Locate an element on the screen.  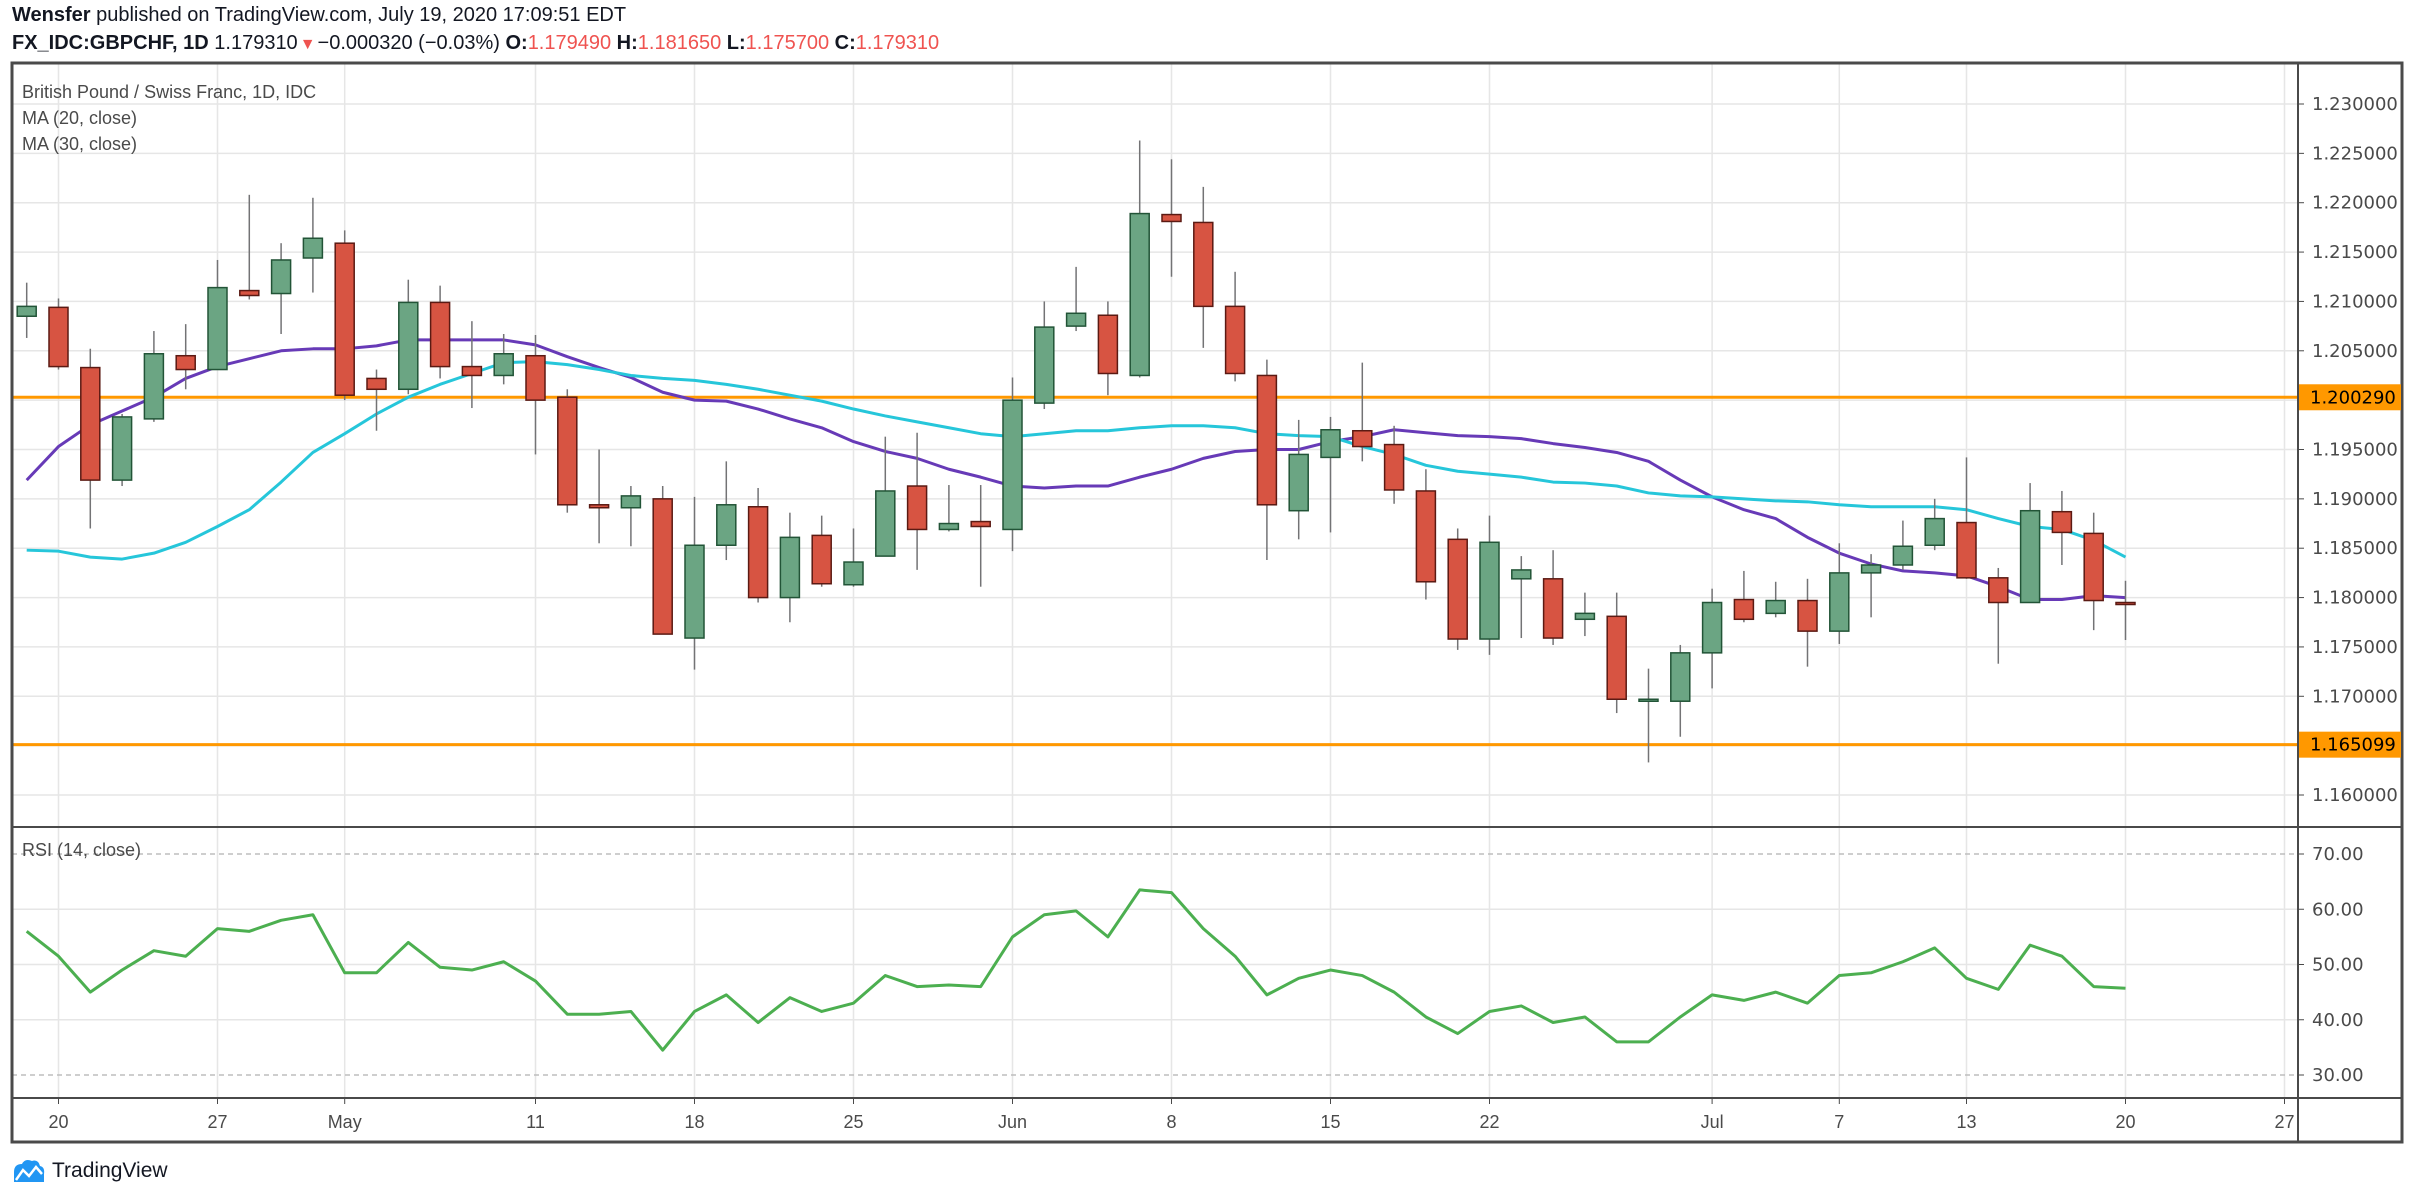
last-price: 1.179310 is located at coordinates (256, 43).